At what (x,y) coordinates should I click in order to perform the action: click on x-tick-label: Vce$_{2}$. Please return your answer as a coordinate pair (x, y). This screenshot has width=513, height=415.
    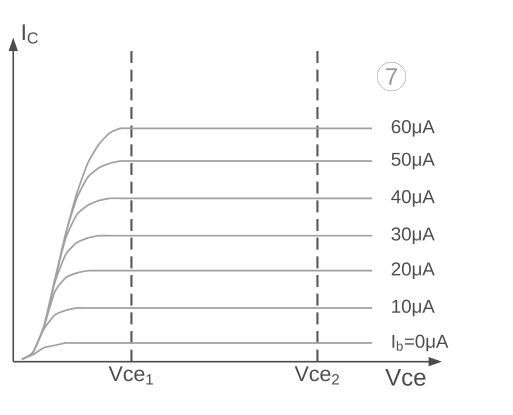
    Looking at the image, I should click on (316, 375).